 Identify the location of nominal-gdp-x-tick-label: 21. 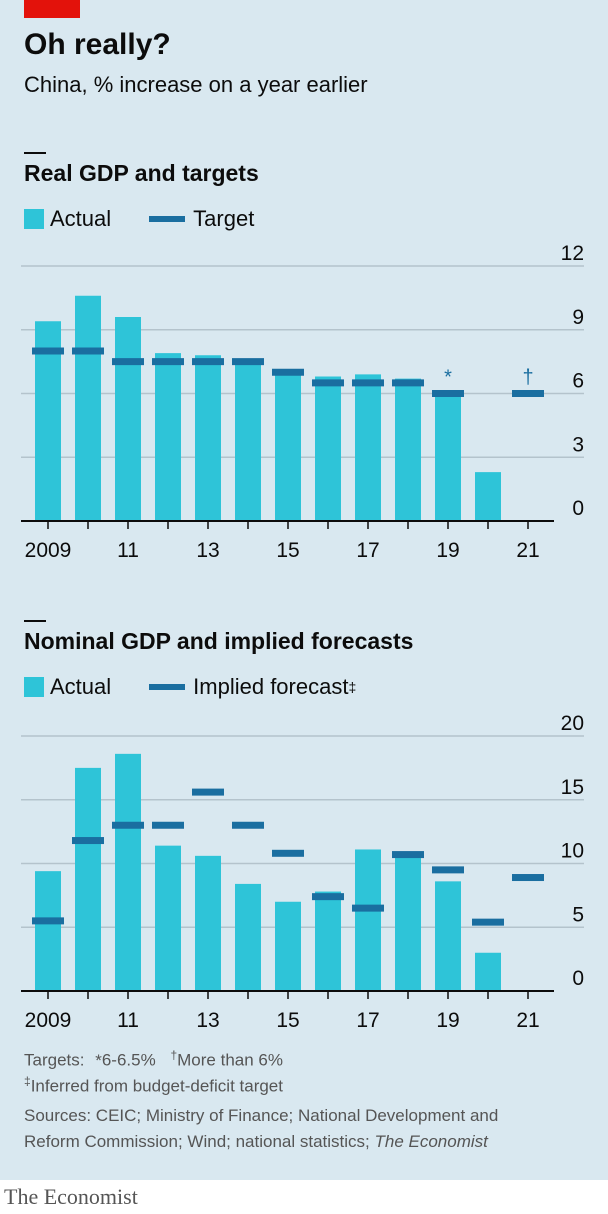
(527, 1020).